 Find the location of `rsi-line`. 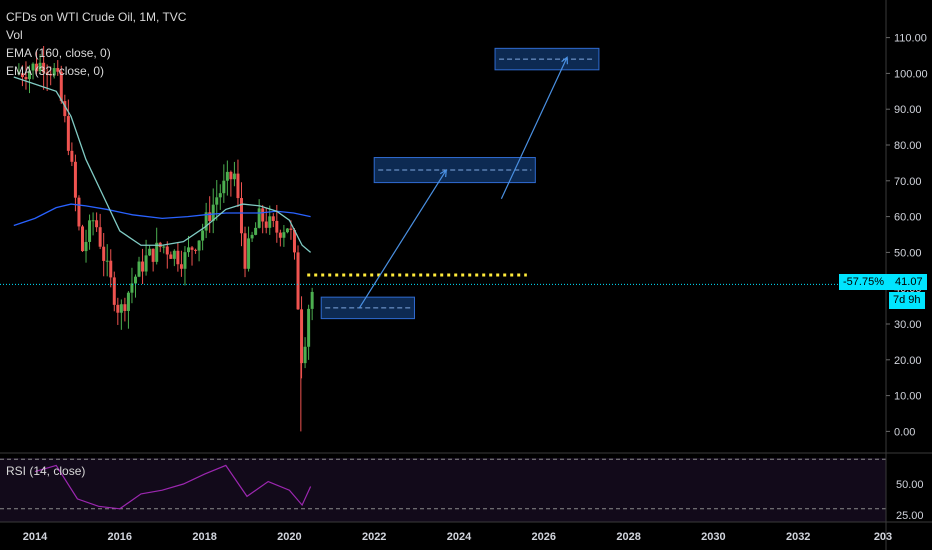

rsi-line is located at coordinates (173, 487).